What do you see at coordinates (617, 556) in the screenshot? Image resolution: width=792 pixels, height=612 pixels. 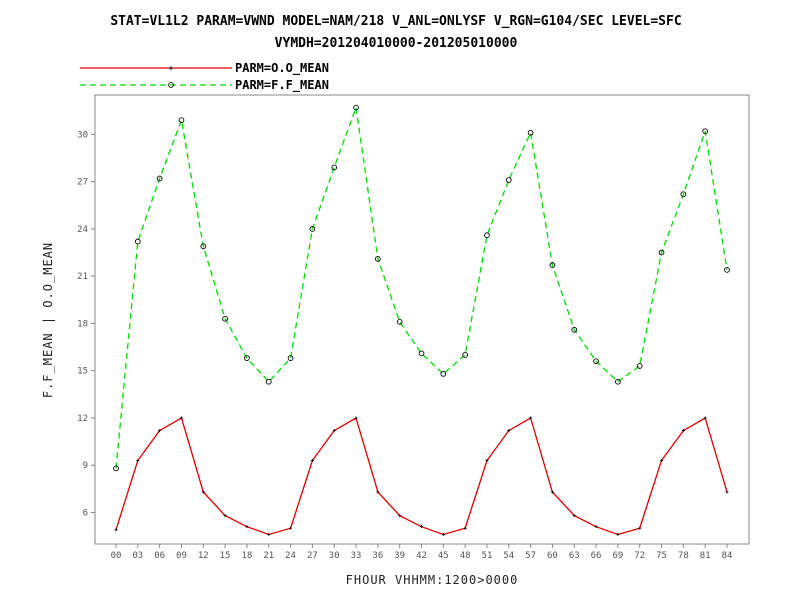 I see `x-tick-label: 69` at bounding box center [617, 556].